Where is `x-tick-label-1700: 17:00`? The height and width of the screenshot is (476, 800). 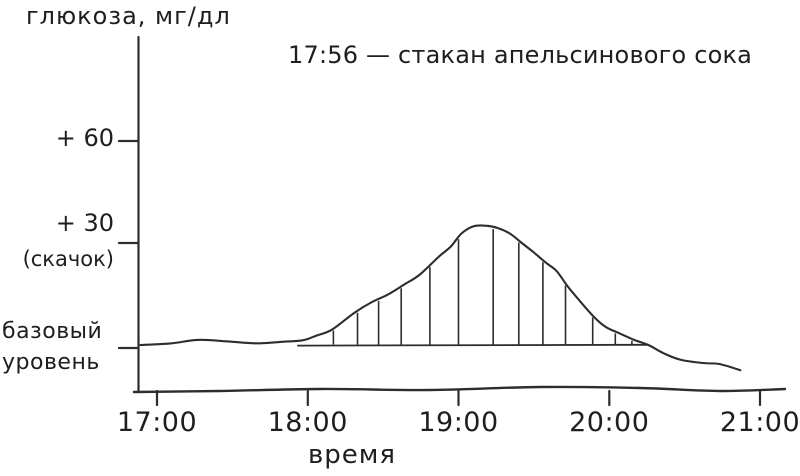
x-tick-label-1700: 17:00 is located at coordinates (157, 422).